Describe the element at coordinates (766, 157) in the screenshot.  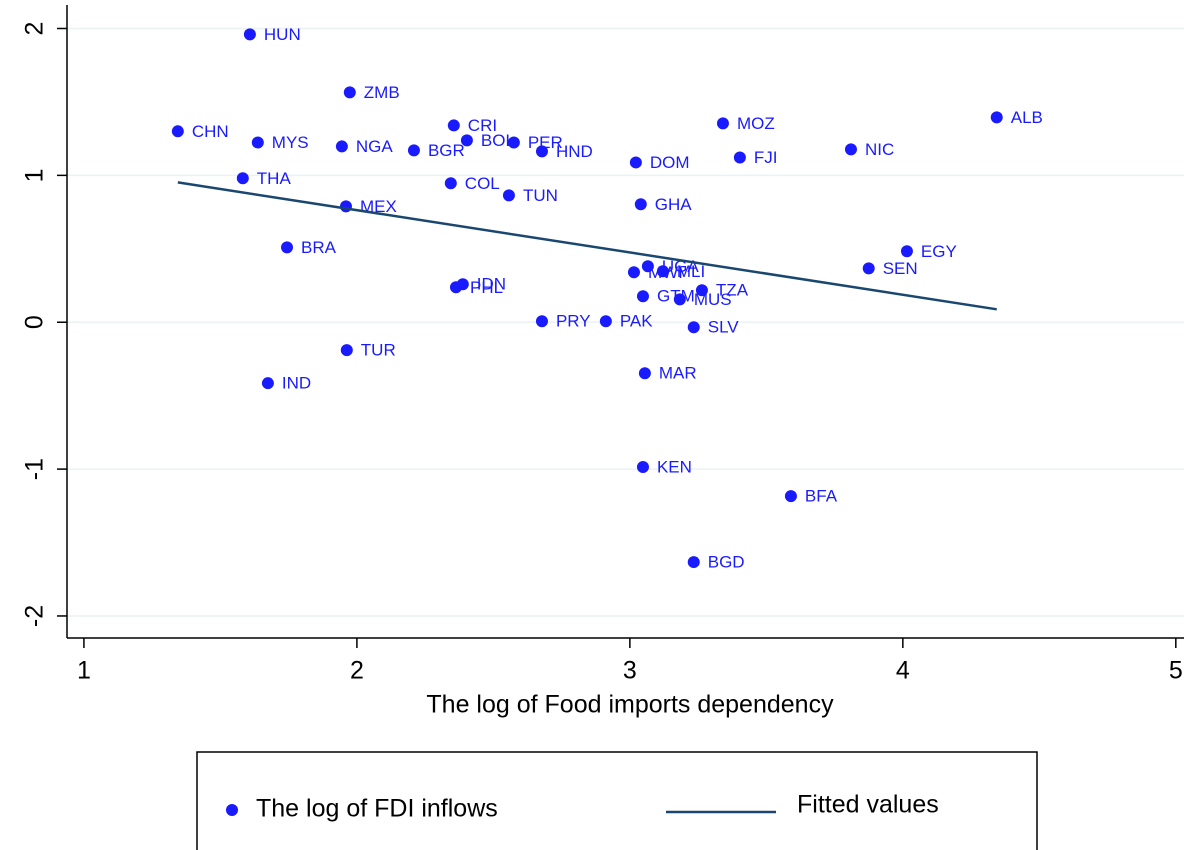
I see `point-label: FJI` at that location.